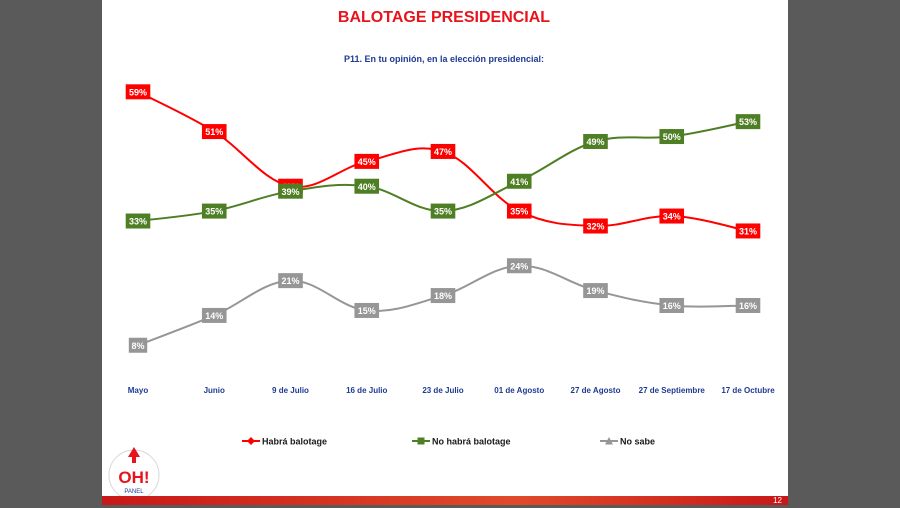 This screenshot has height=508, width=900. I want to click on data-label: 59%, so click(138, 92).